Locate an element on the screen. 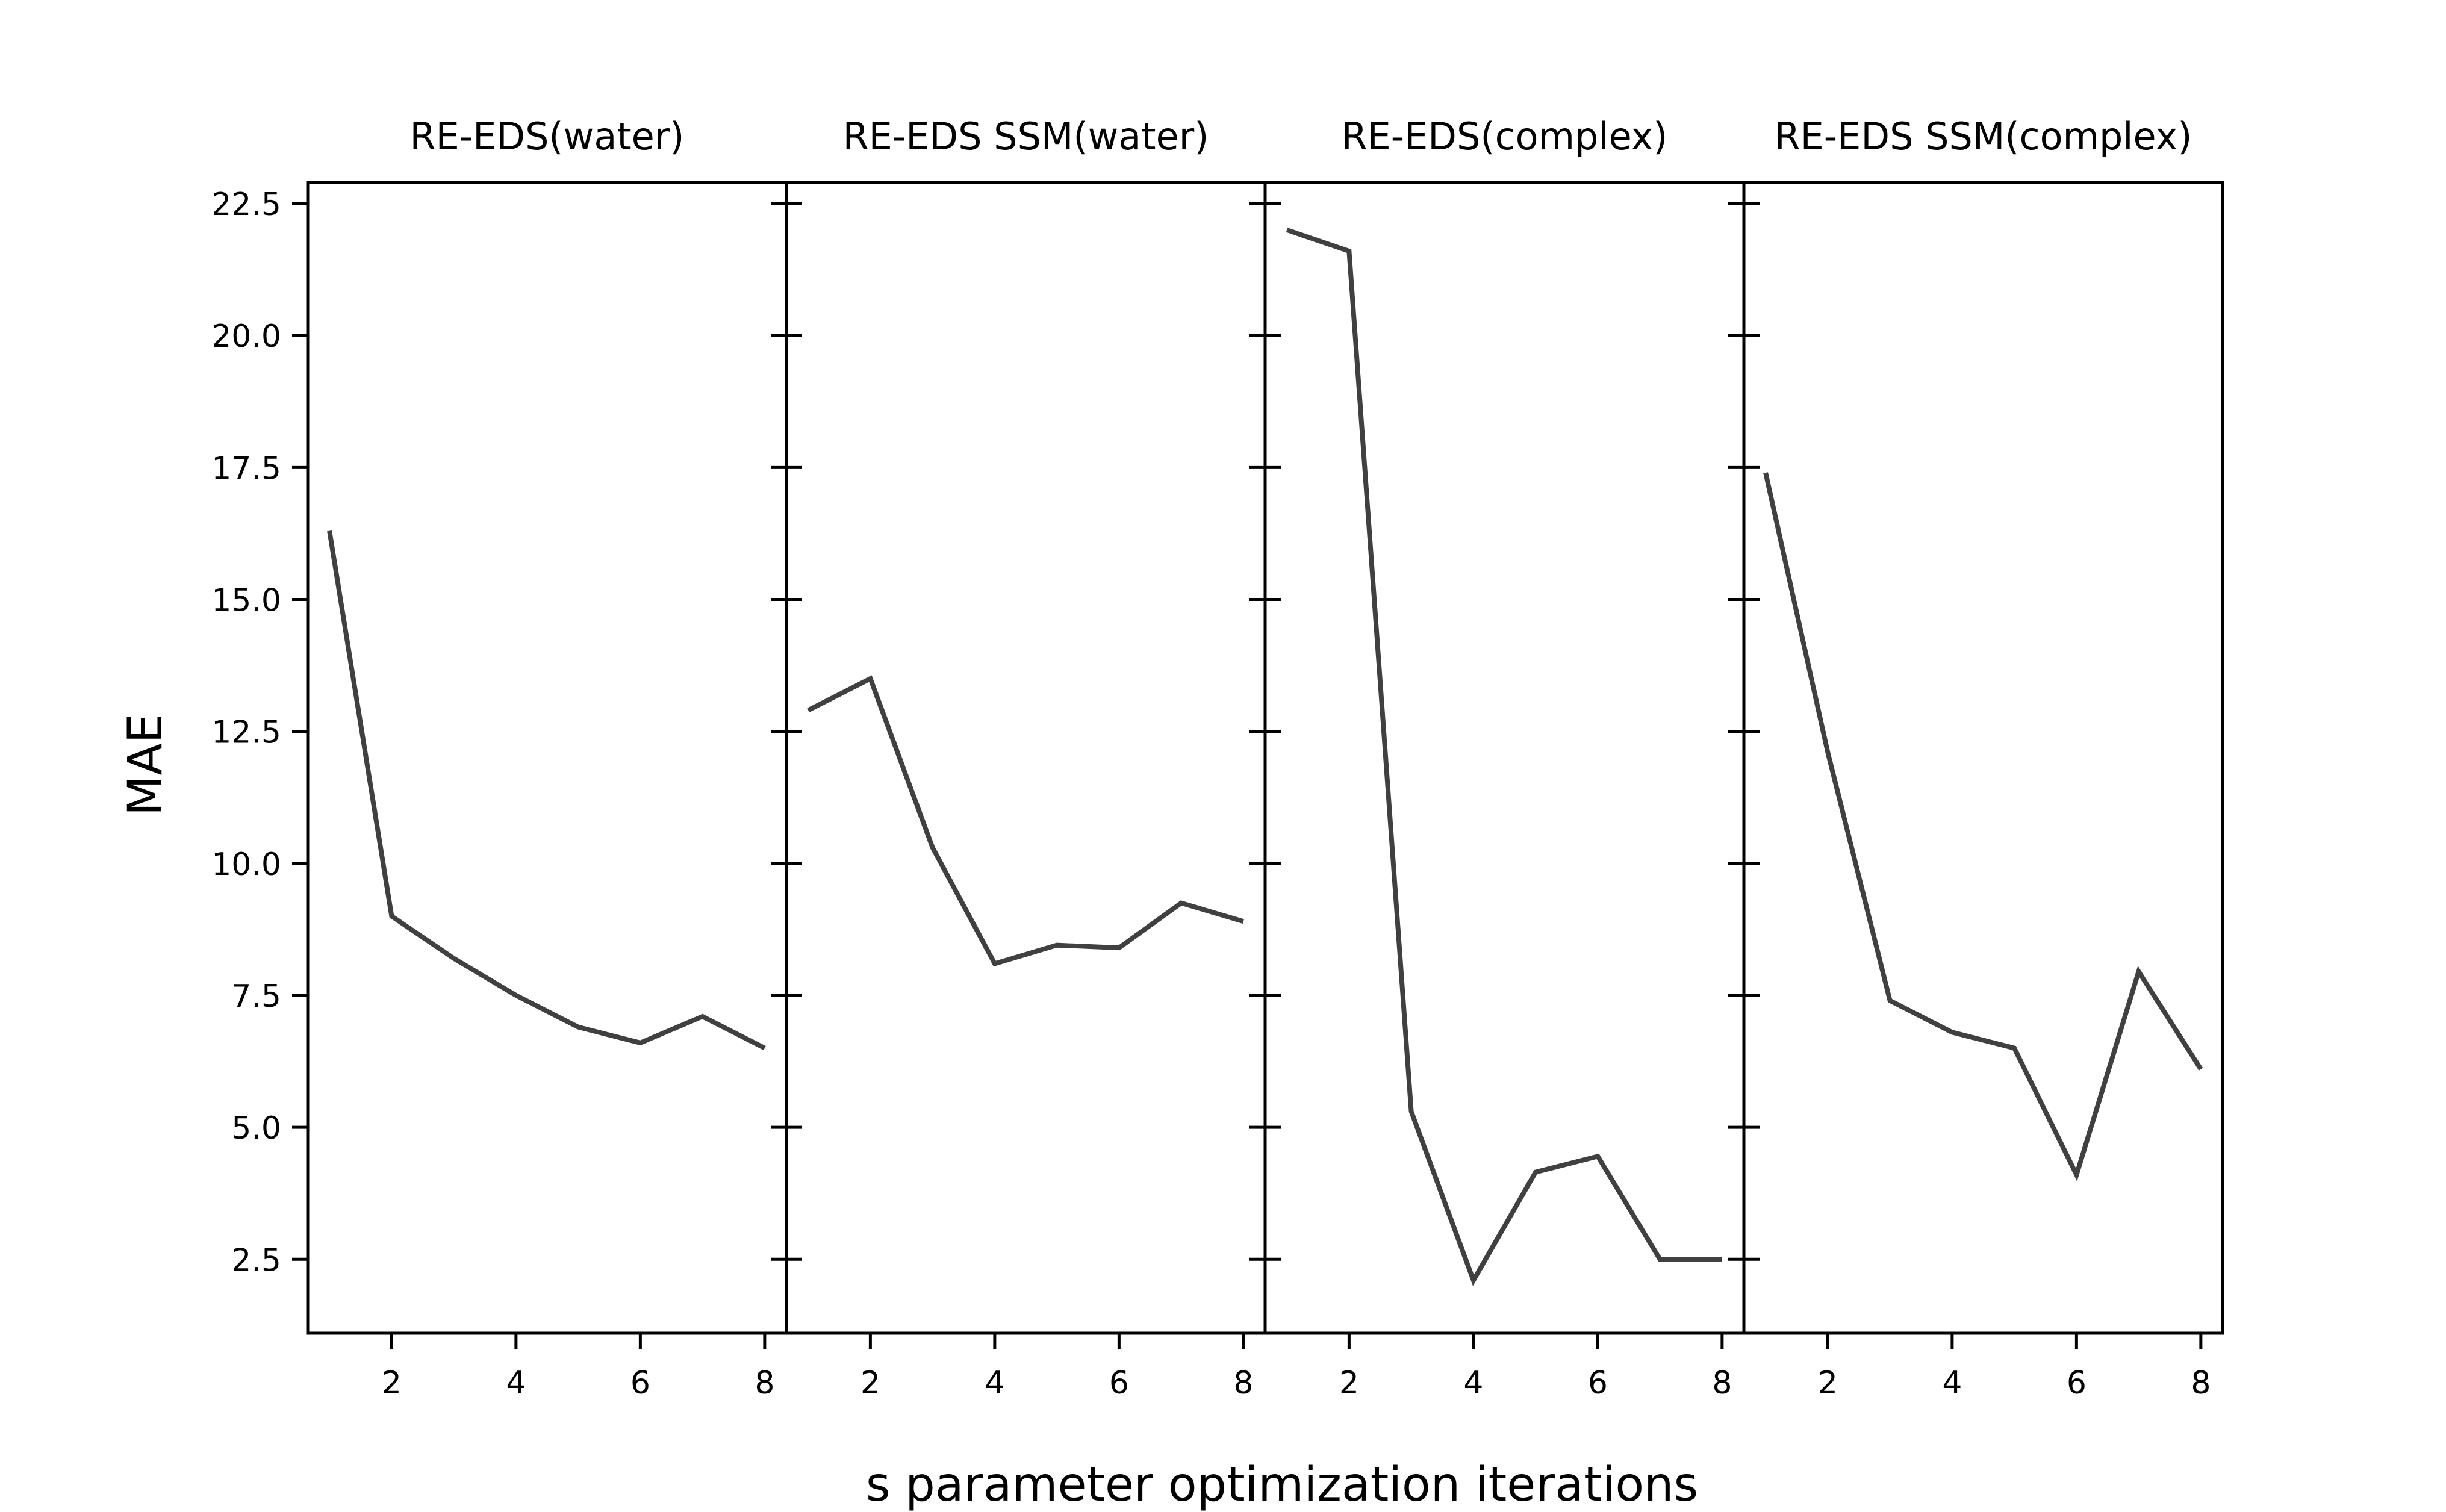 This screenshot has width=2446, height=1512. y-tick-label: 2.5 is located at coordinates (256, 1260).